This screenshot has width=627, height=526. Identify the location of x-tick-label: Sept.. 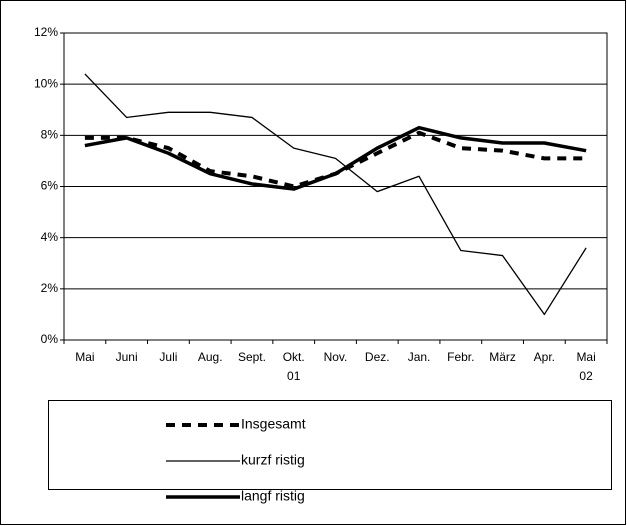
(251, 357).